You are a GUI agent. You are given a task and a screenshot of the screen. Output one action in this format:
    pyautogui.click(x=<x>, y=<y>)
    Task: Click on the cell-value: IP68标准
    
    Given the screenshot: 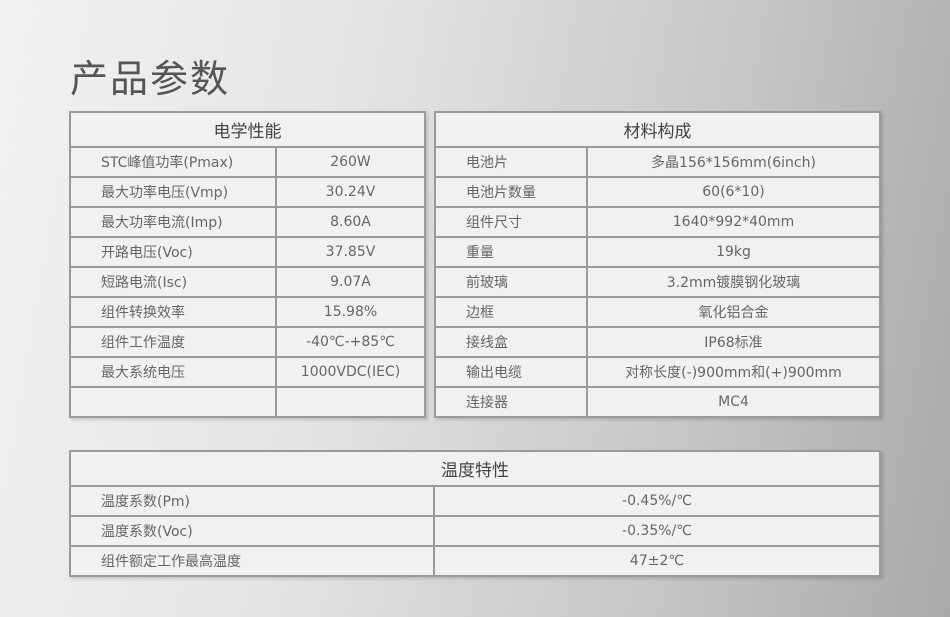 What is the action you would take?
    pyautogui.click(x=733, y=342)
    